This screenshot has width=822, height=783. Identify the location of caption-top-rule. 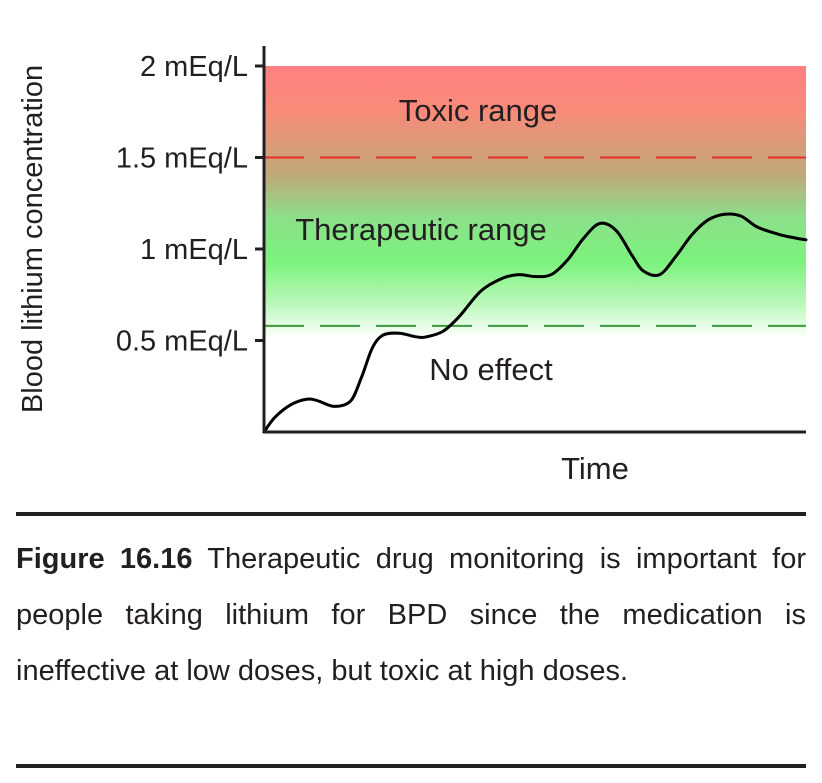
(411, 514).